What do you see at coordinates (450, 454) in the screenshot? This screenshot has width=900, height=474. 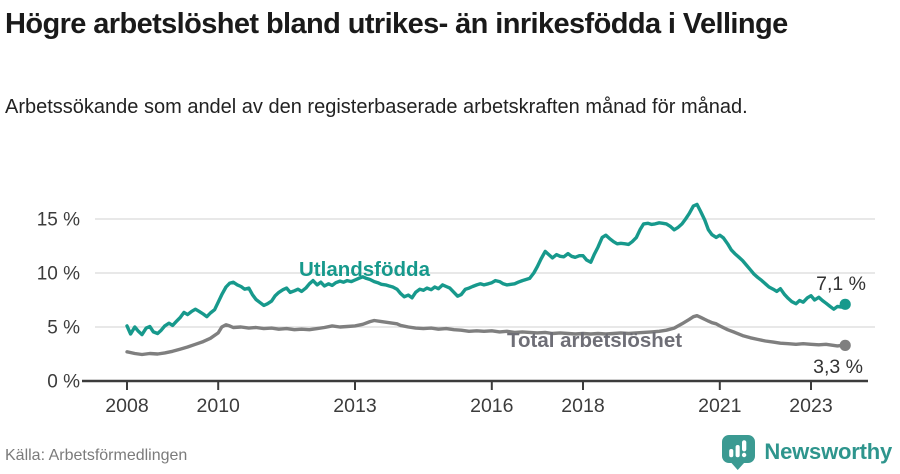 I see `footer: Källa: Arbetsförmedlingen Newsworthy` at bounding box center [450, 454].